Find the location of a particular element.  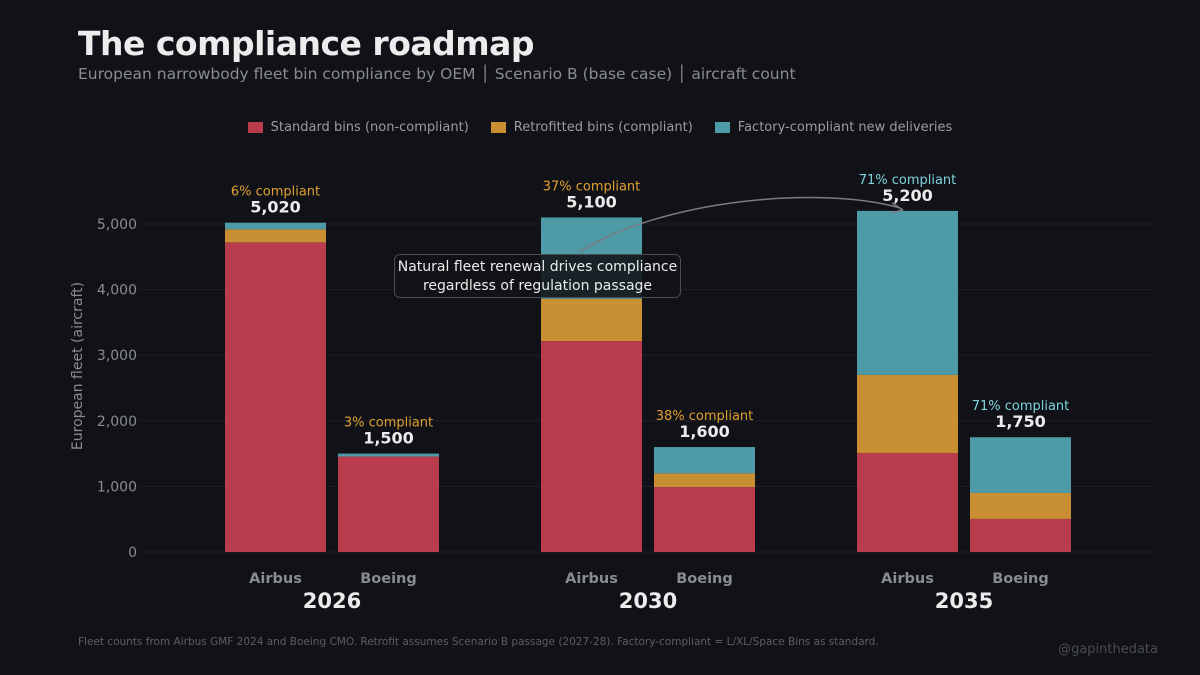

year-label: 2026 is located at coordinates (332, 601).